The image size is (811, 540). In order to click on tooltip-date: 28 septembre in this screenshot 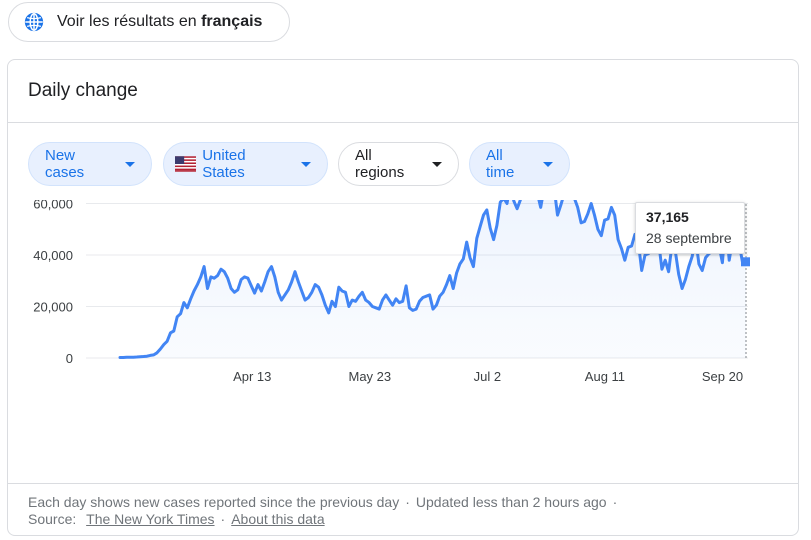, I will do `click(689, 238)`.